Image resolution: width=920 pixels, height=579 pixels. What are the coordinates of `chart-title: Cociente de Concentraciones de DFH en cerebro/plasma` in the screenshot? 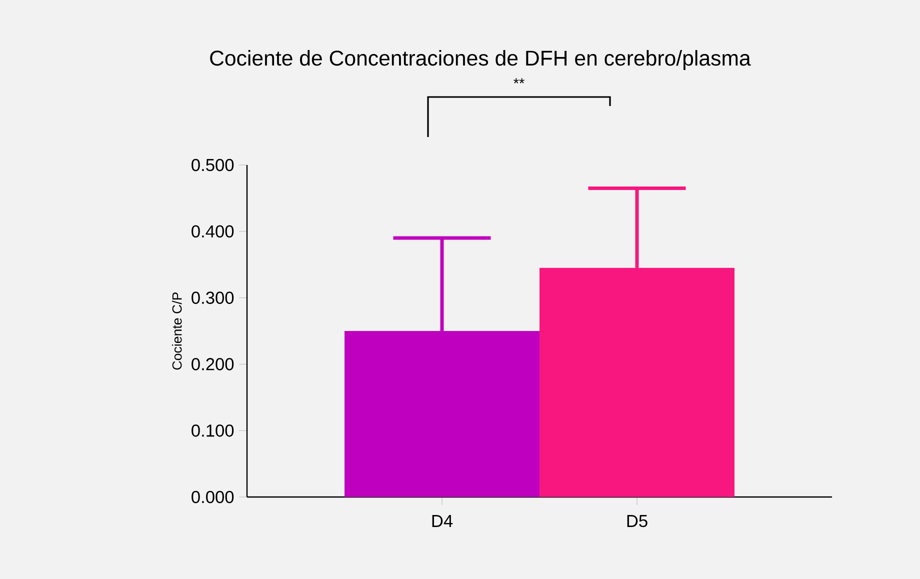 It's located at (480, 60).